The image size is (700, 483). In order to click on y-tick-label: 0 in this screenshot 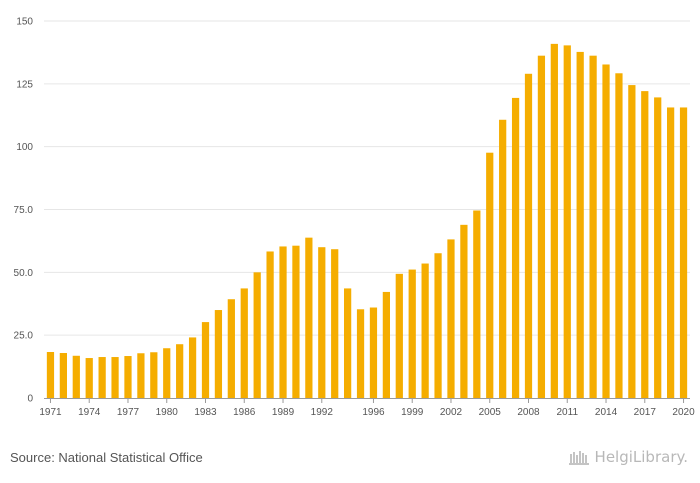, I will do `click(30, 399)`.